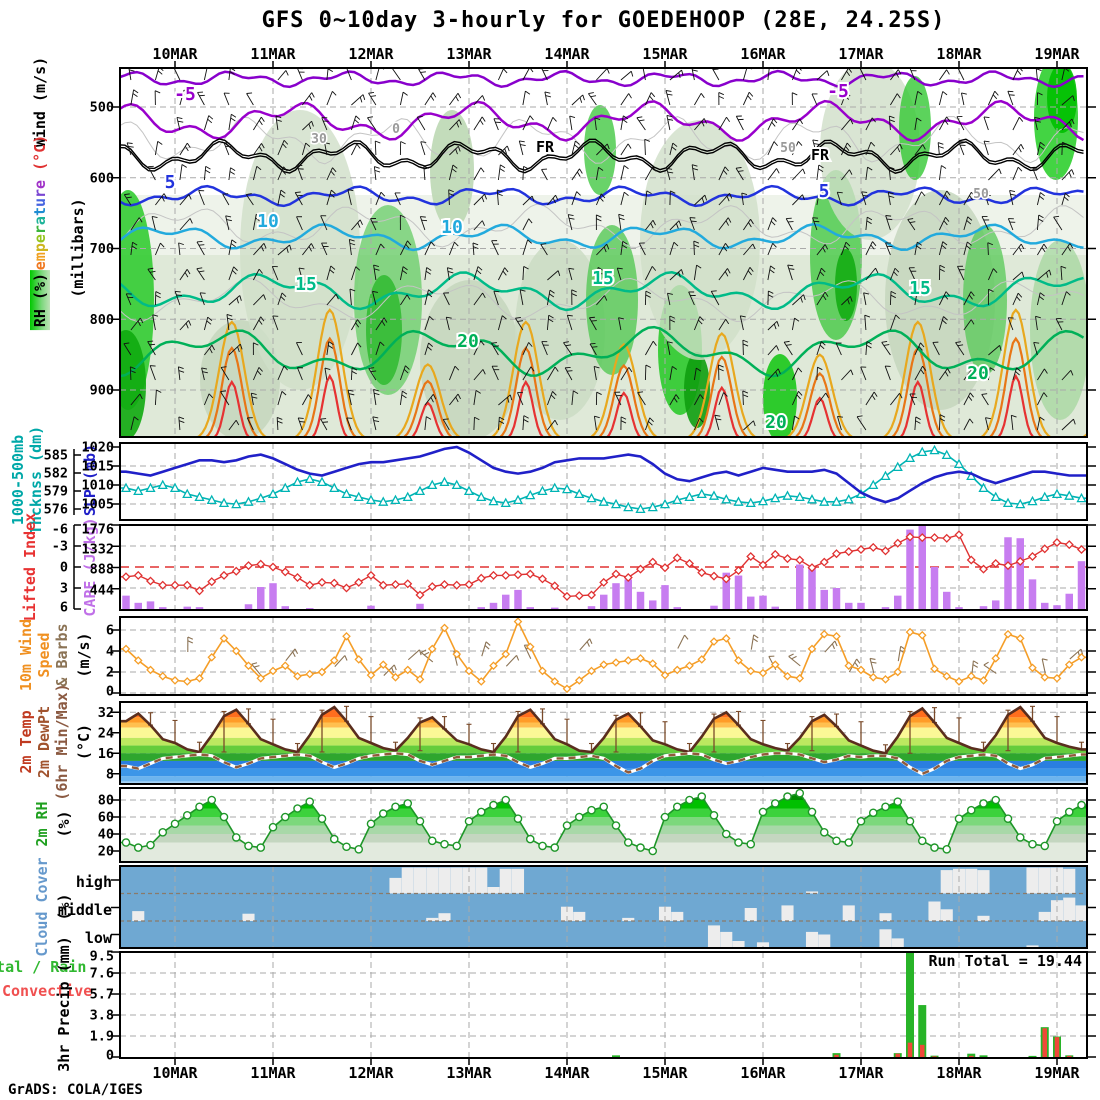 The image size is (1100, 1100). Describe the element at coordinates (102, 570) in the screenshot. I see `svg-text: 888` at that location.